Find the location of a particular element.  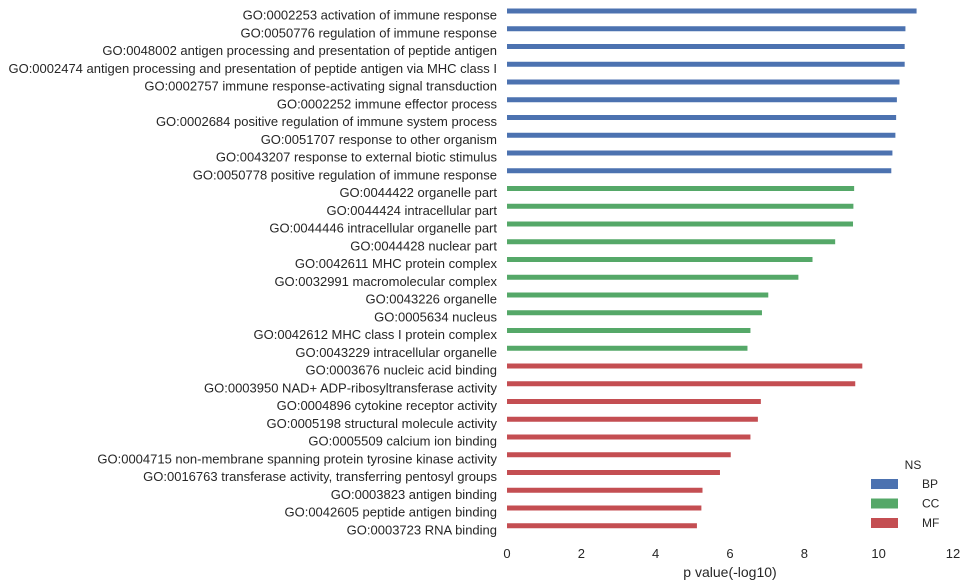

legend: NS BP CC MF is located at coordinates (905, 494).